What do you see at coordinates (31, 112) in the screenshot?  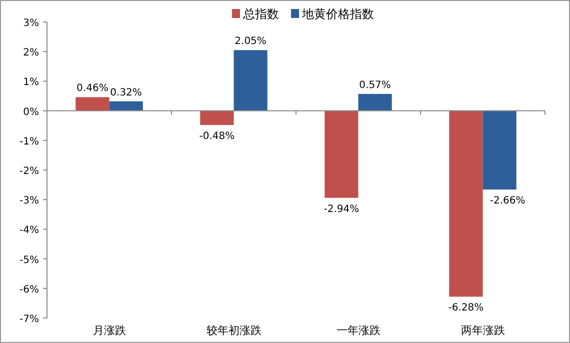 I see `y-tick-label: 0%` at bounding box center [31, 112].